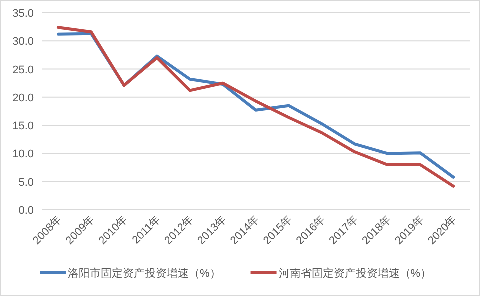 The width and height of the screenshot is (480, 296). What do you see at coordinates (23, 154) in the screenshot?
I see `y-tick-label: 10.0` at bounding box center [23, 154].